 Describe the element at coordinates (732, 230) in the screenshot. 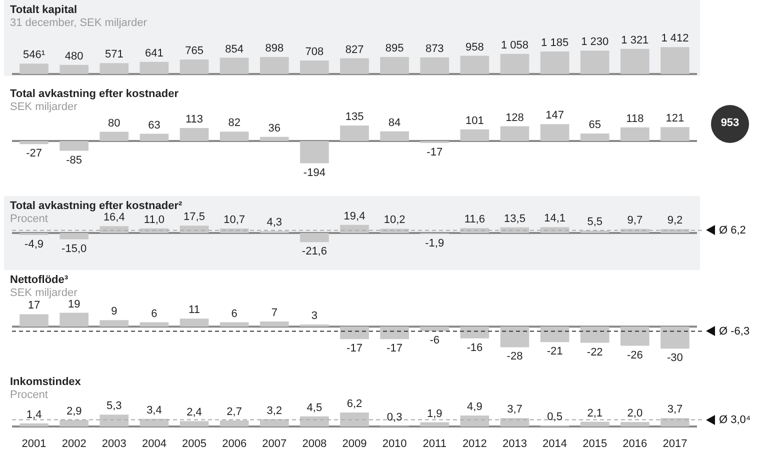

I see `ref-line-label: Ø 6,2` at that location.